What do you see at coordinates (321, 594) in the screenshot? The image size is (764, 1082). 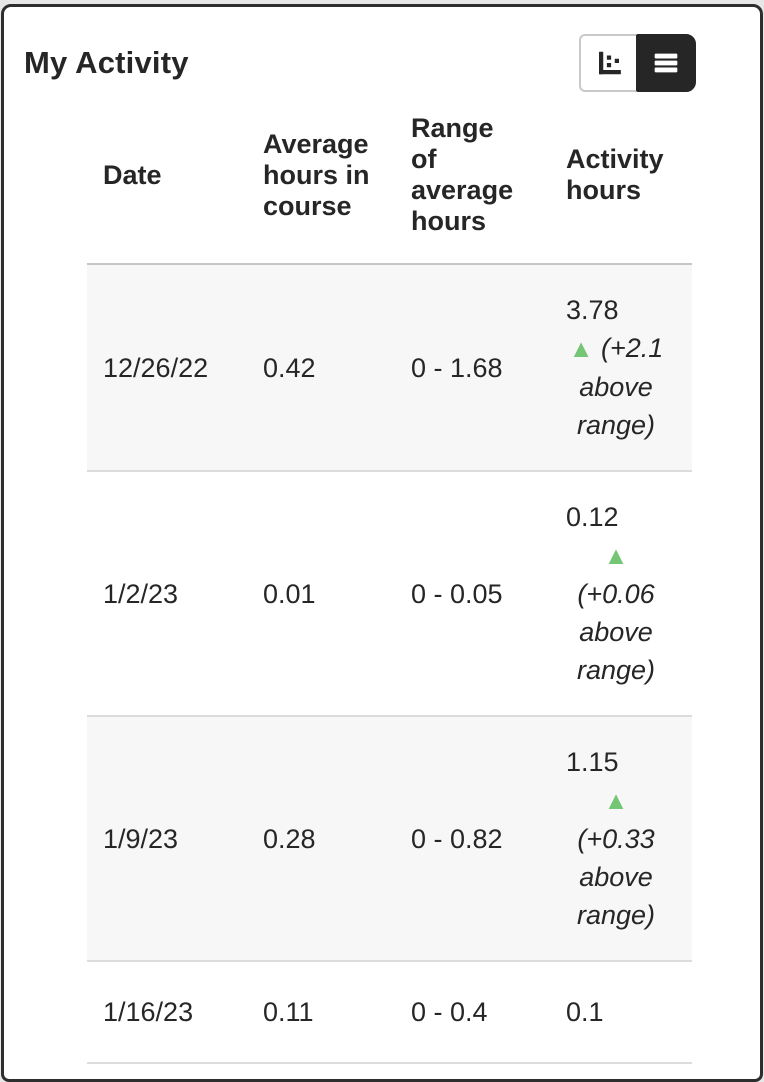 I see `average-hours-cell: 0.01` at bounding box center [321, 594].